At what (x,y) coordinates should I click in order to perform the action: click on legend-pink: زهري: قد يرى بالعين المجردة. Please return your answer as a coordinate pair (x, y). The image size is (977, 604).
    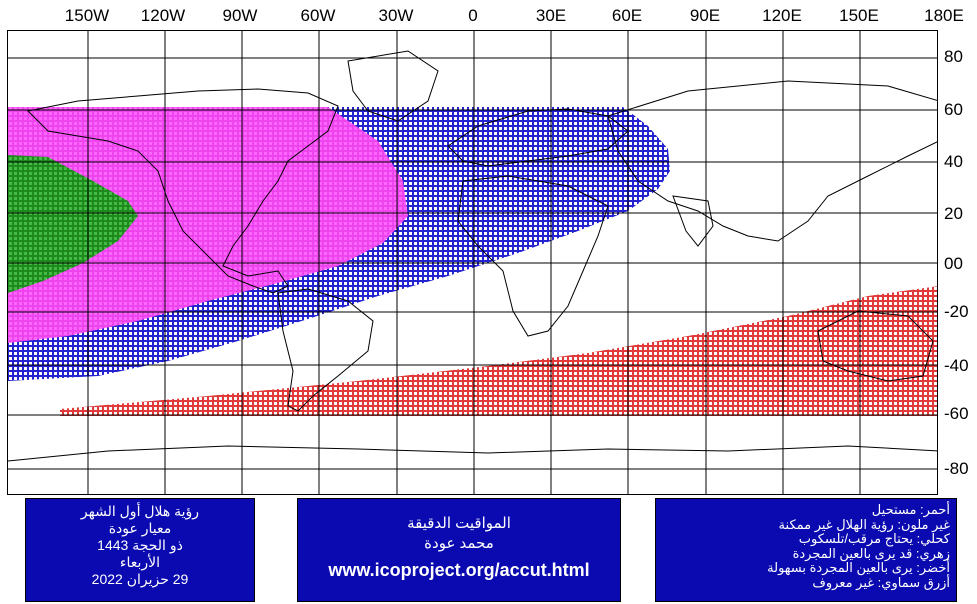
    Looking at the image, I should click on (871, 553).